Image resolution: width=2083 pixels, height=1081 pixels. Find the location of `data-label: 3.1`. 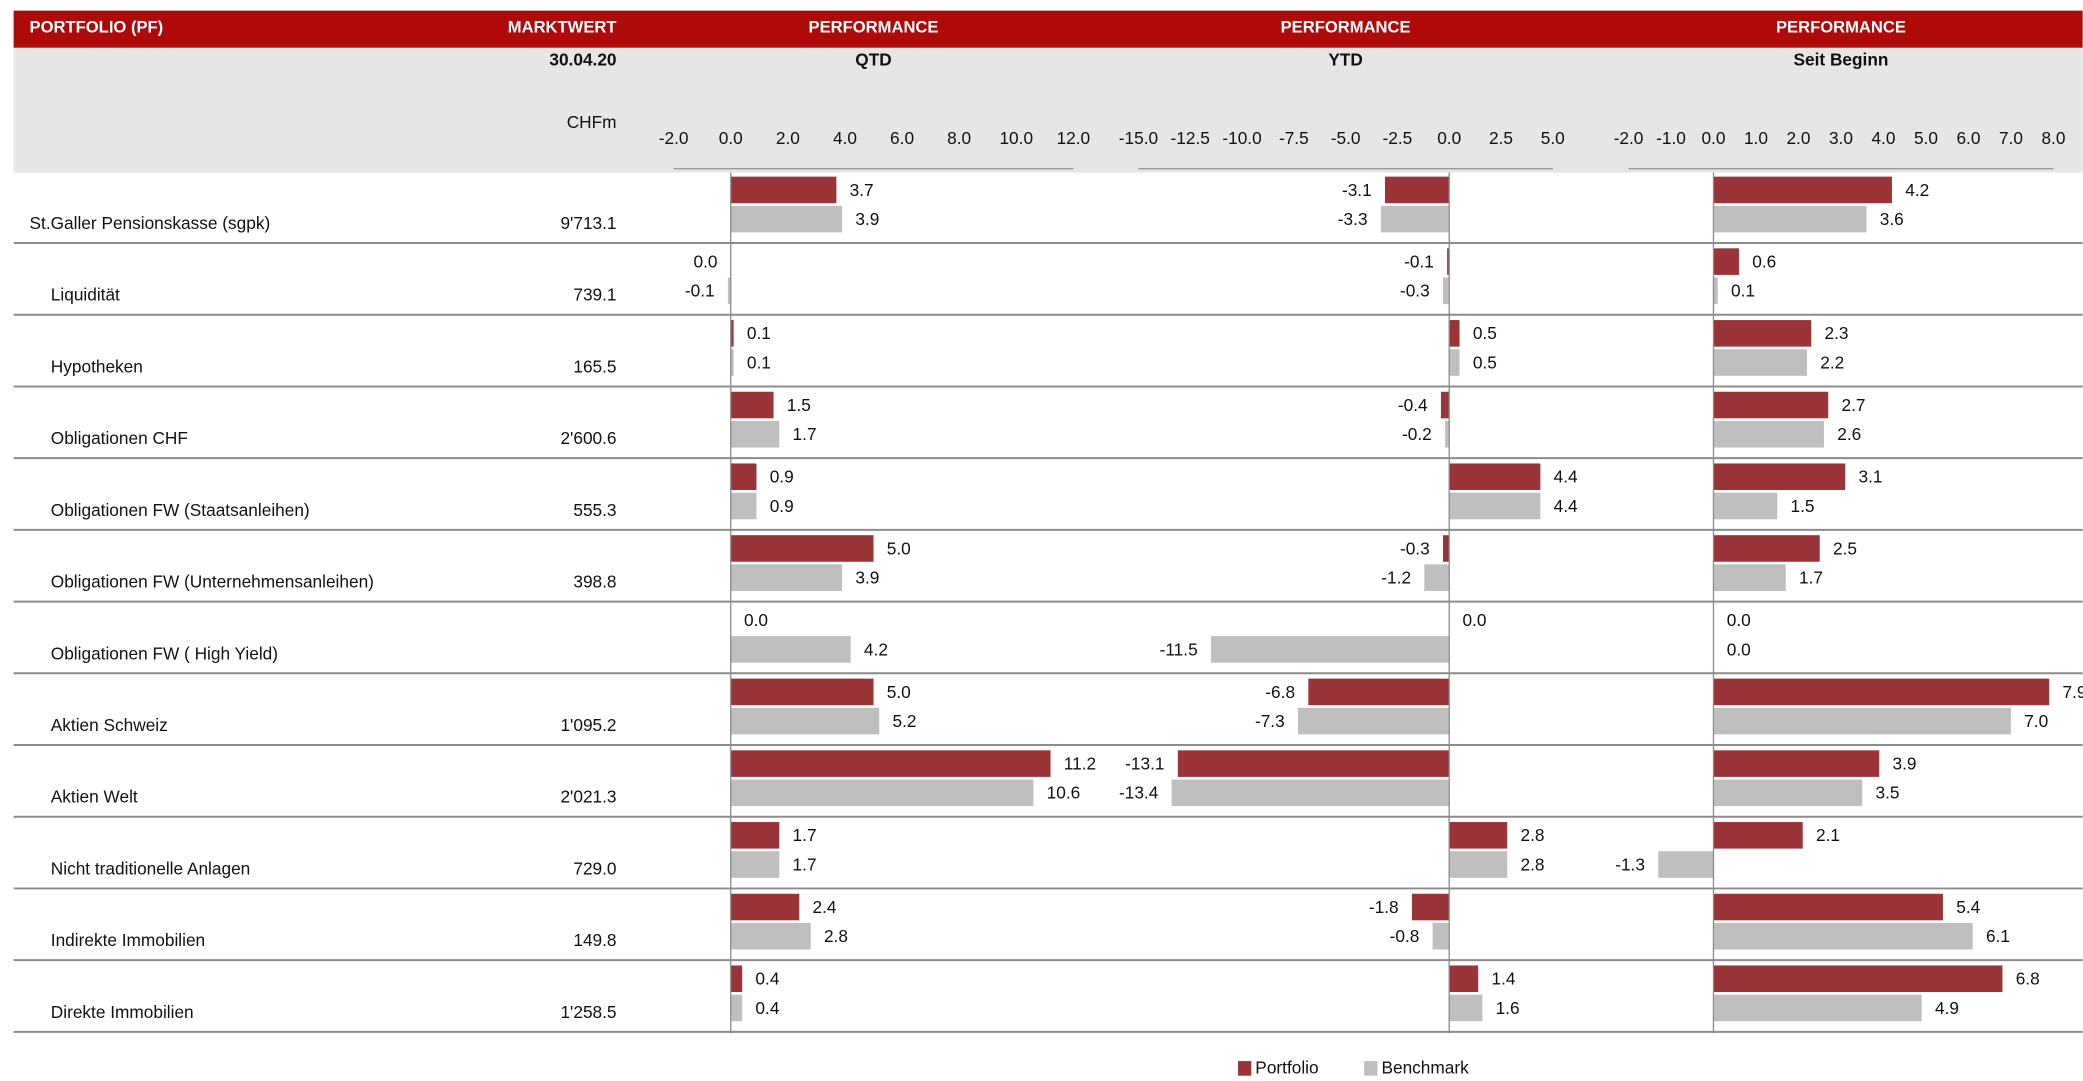

data-label: 3.1 is located at coordinates (1870, 477).